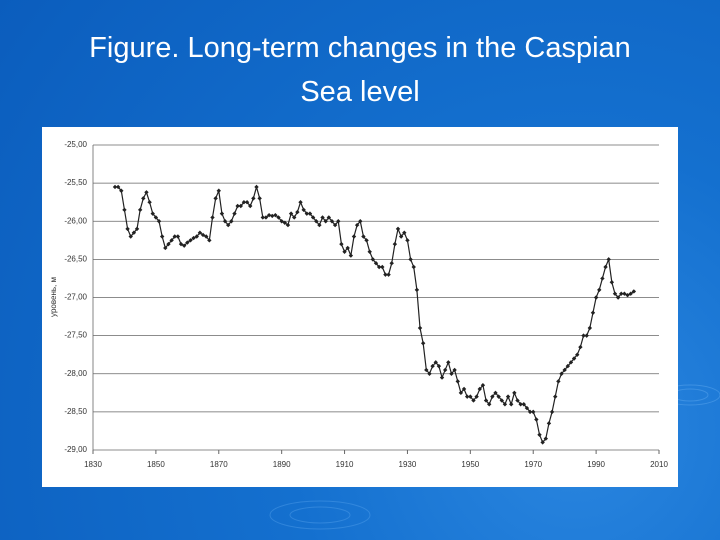 This screenshot has height=540, width=720. Describe the element at coordinates (408, 464) in the screenshot. I see `x-tick-label: 1930` at that location.